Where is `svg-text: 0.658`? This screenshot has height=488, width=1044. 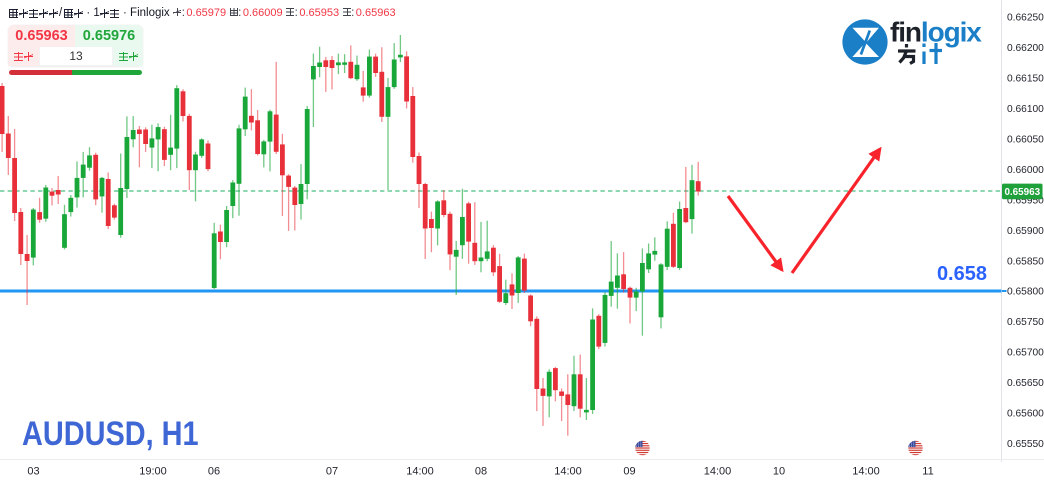 svg-text: 0.658 is located at coordinates (962, 274).